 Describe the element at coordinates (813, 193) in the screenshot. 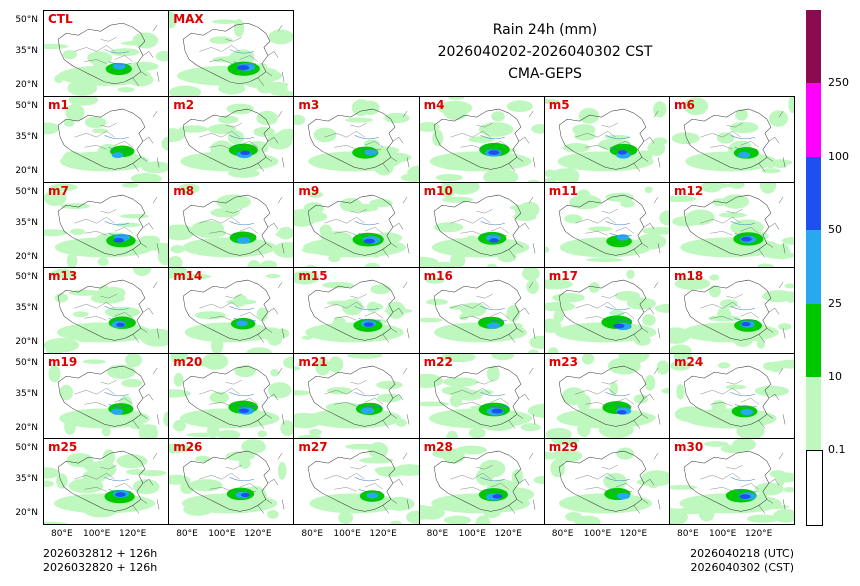

I see `colorbar-segment` at that location.